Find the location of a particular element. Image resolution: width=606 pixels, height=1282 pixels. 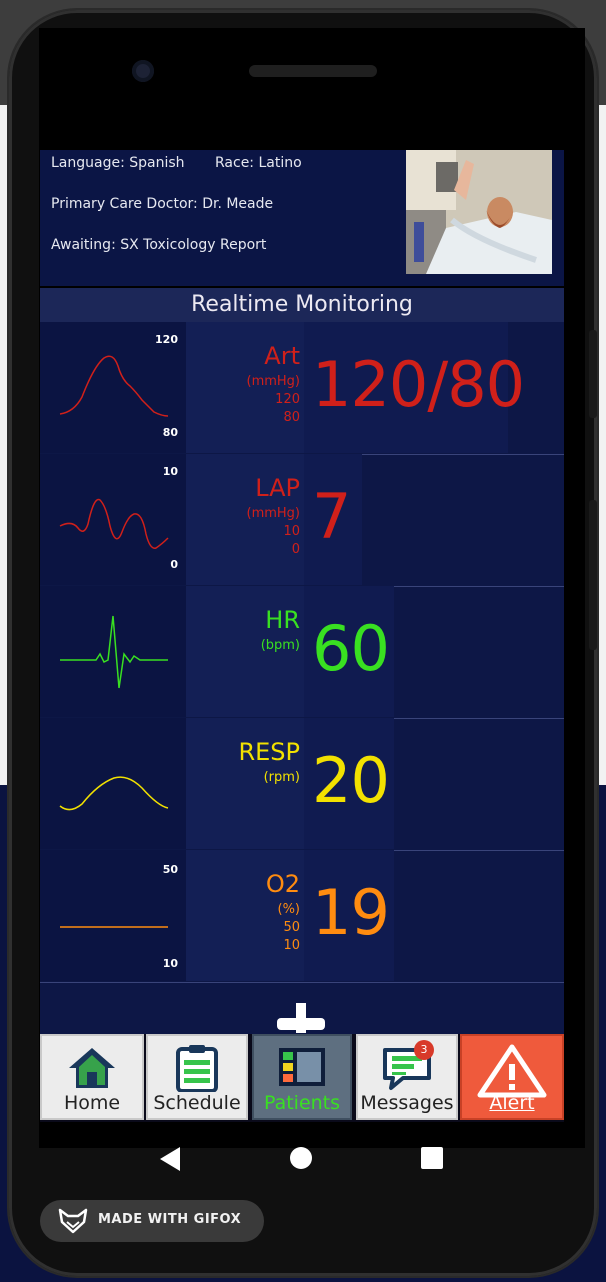

scale-low: 10 is located at coordinates (170, 963).